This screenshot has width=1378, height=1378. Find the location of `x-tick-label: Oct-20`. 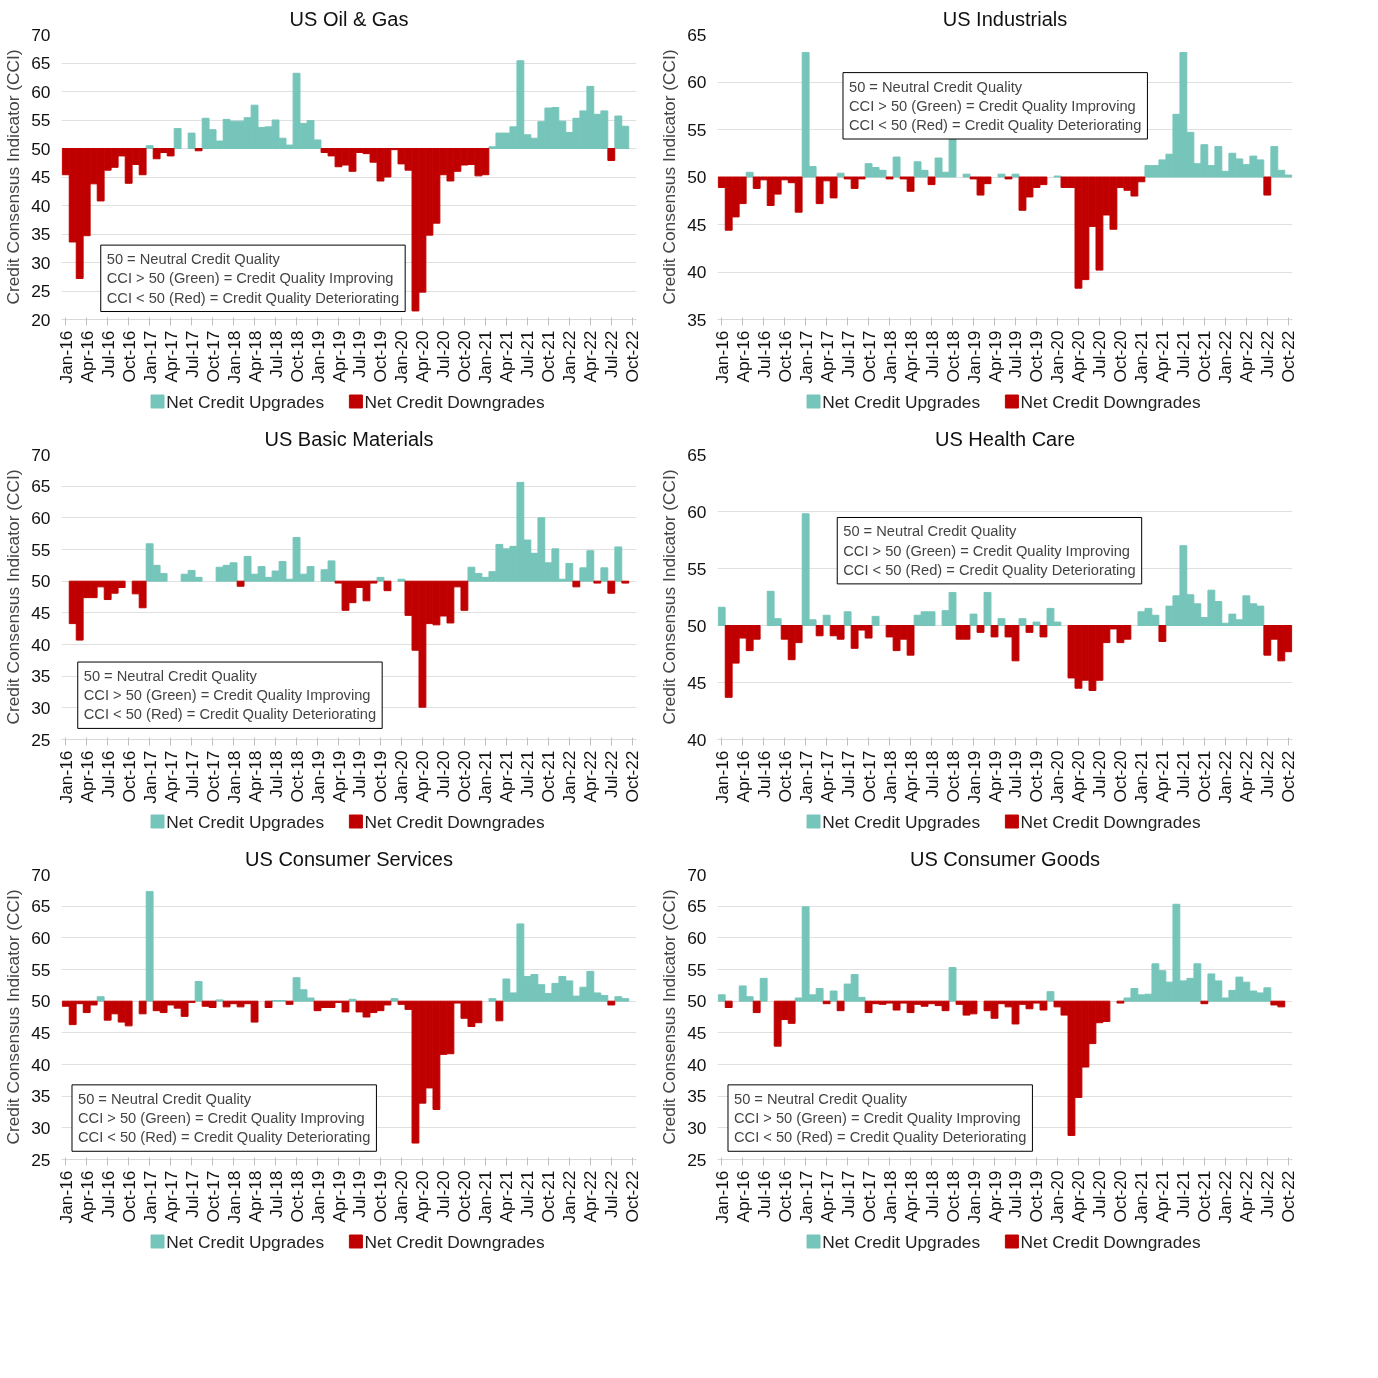

x-tick-label: Oct-20 is located at coordinates (1120, 1196).